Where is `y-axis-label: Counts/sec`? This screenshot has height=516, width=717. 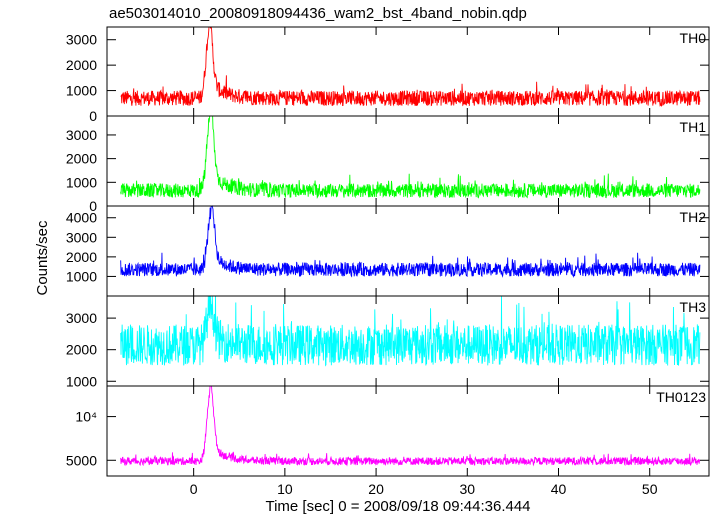 y-axis-label: Counts/sec is located at coordinates (42, 258).